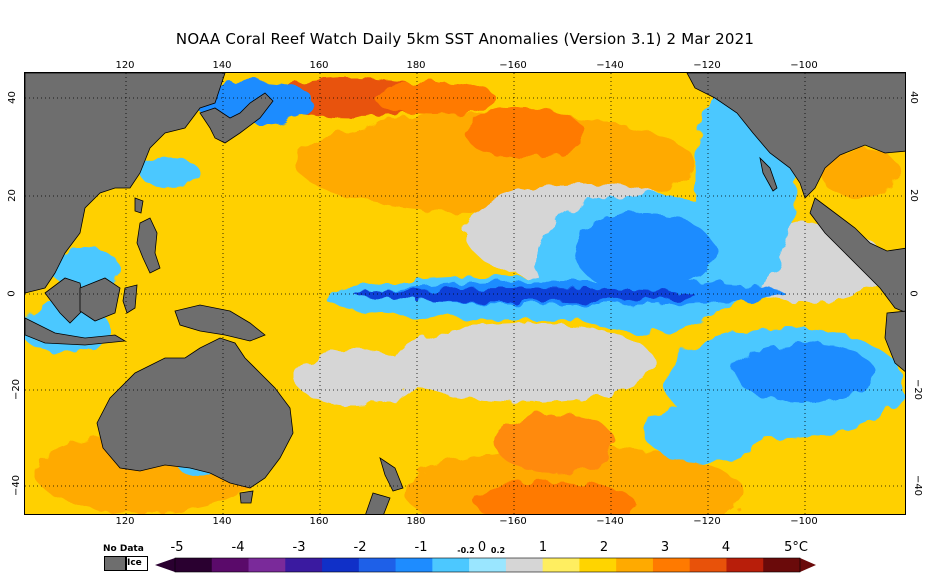  Describe the element at coordinates (236, 118) in the screenshot. I see `japan-landmass` at that location.